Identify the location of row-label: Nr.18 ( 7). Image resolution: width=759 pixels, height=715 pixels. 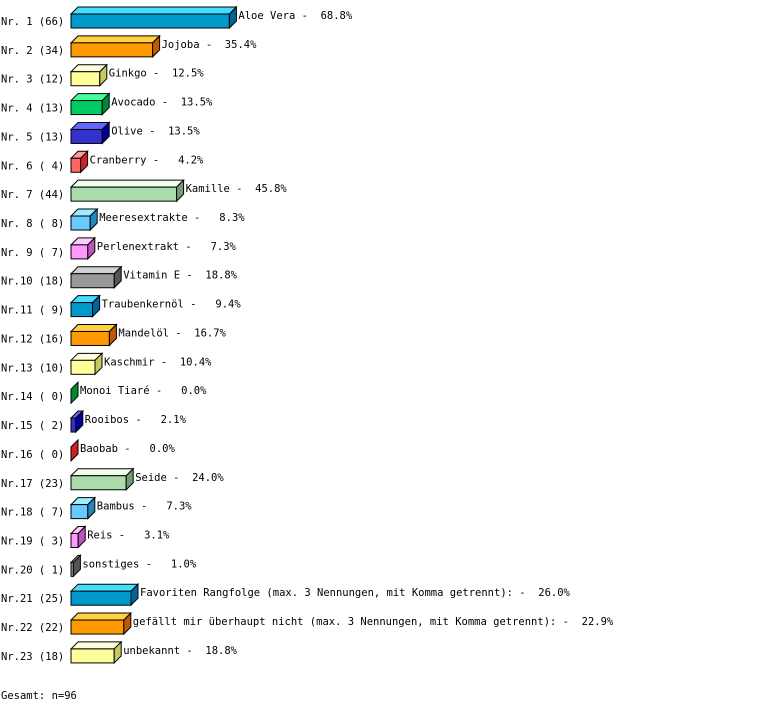
(32, 513).